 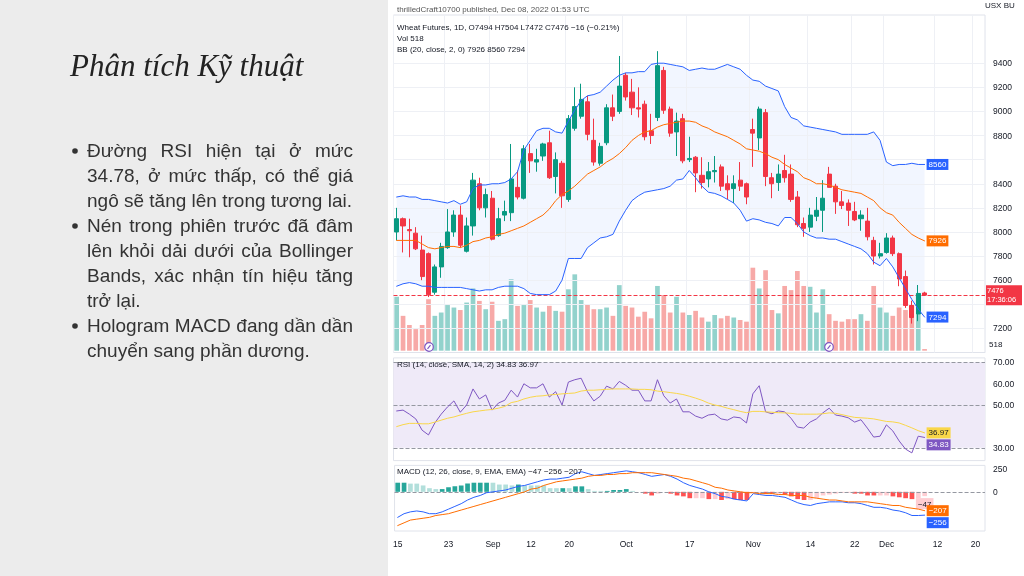 I want to click on y-axis-title: USX BU, so click(x=1000, y=5).